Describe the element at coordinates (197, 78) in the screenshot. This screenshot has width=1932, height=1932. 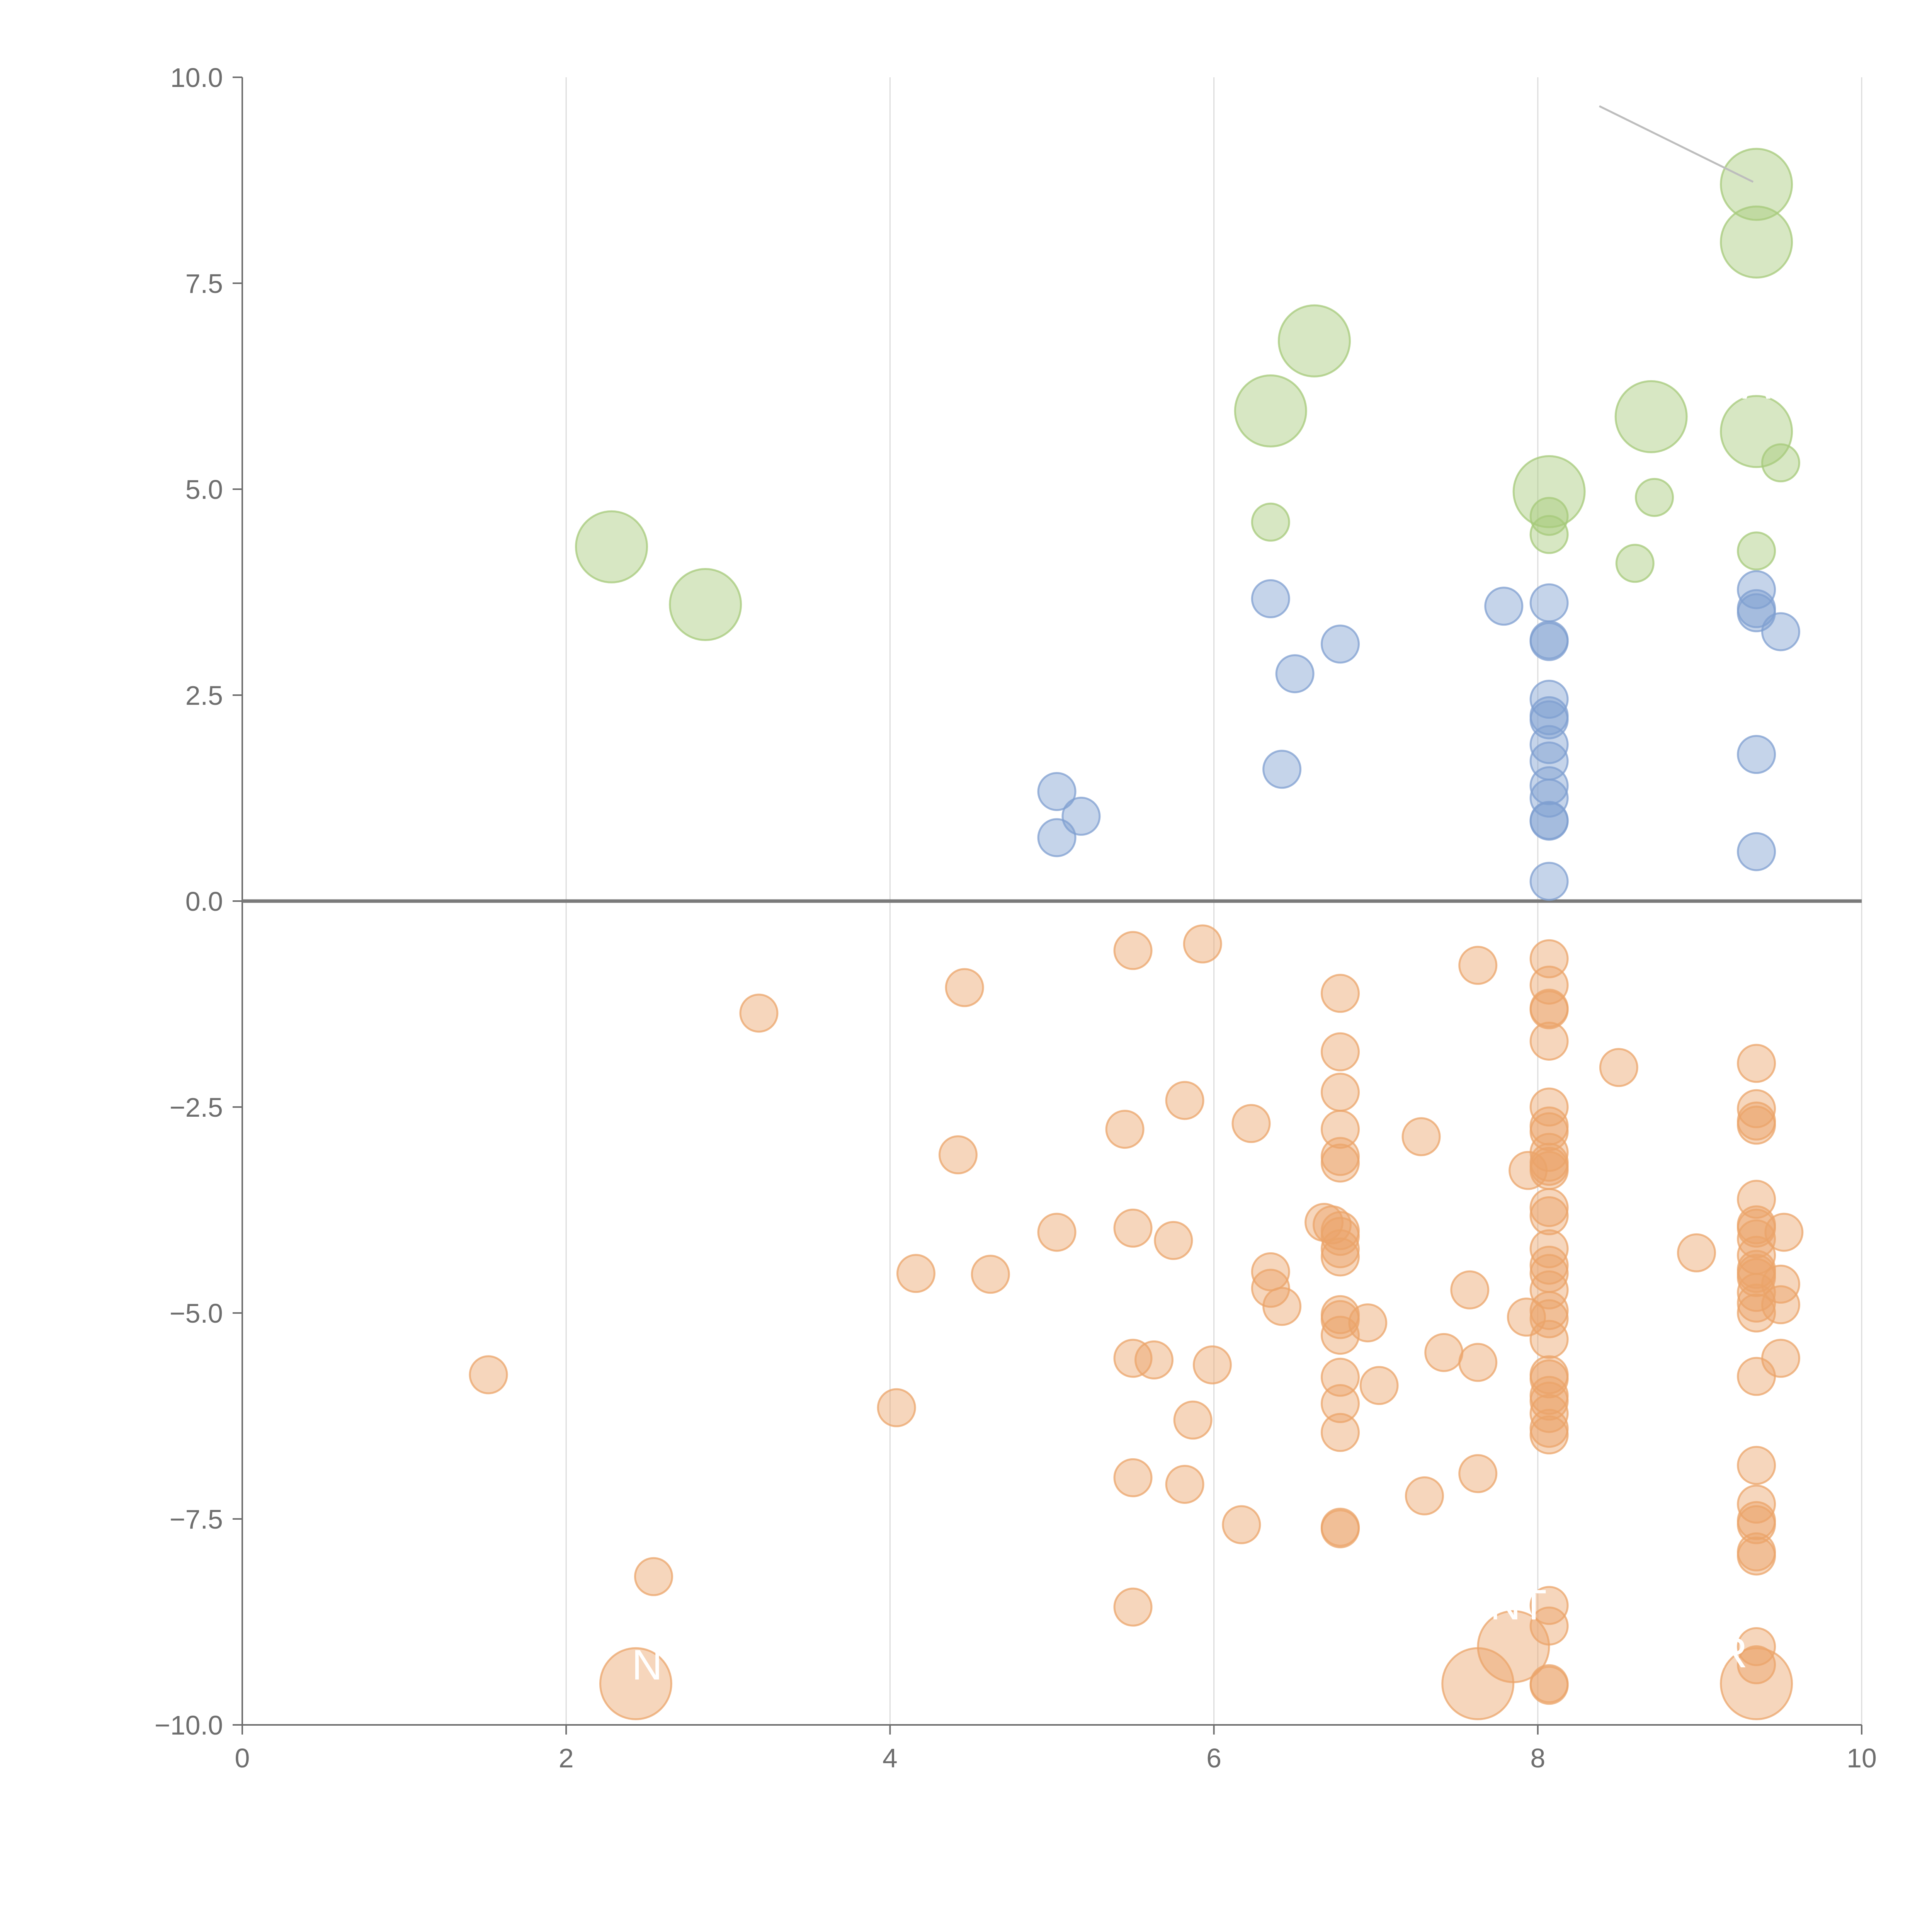
I see `y-tick-label: 10.0` at that location.